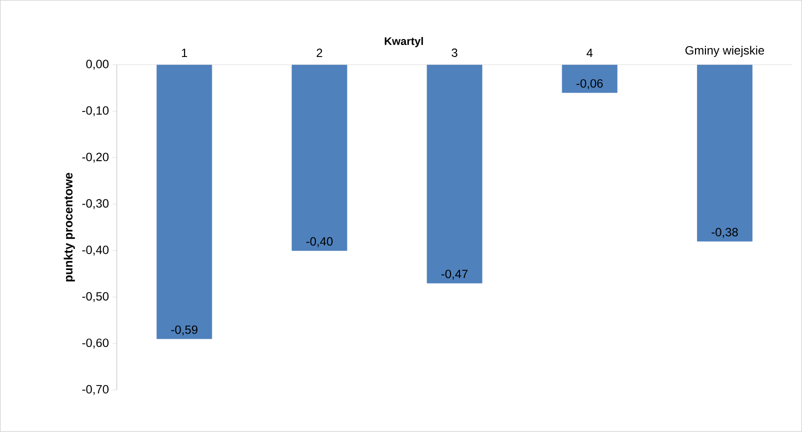 The width and height of the screenshot is (802, 432). What do you see at coordinates (725, 233) in the screenshot?
I see `data-label: -0,38` at bounding box center [725, 233].